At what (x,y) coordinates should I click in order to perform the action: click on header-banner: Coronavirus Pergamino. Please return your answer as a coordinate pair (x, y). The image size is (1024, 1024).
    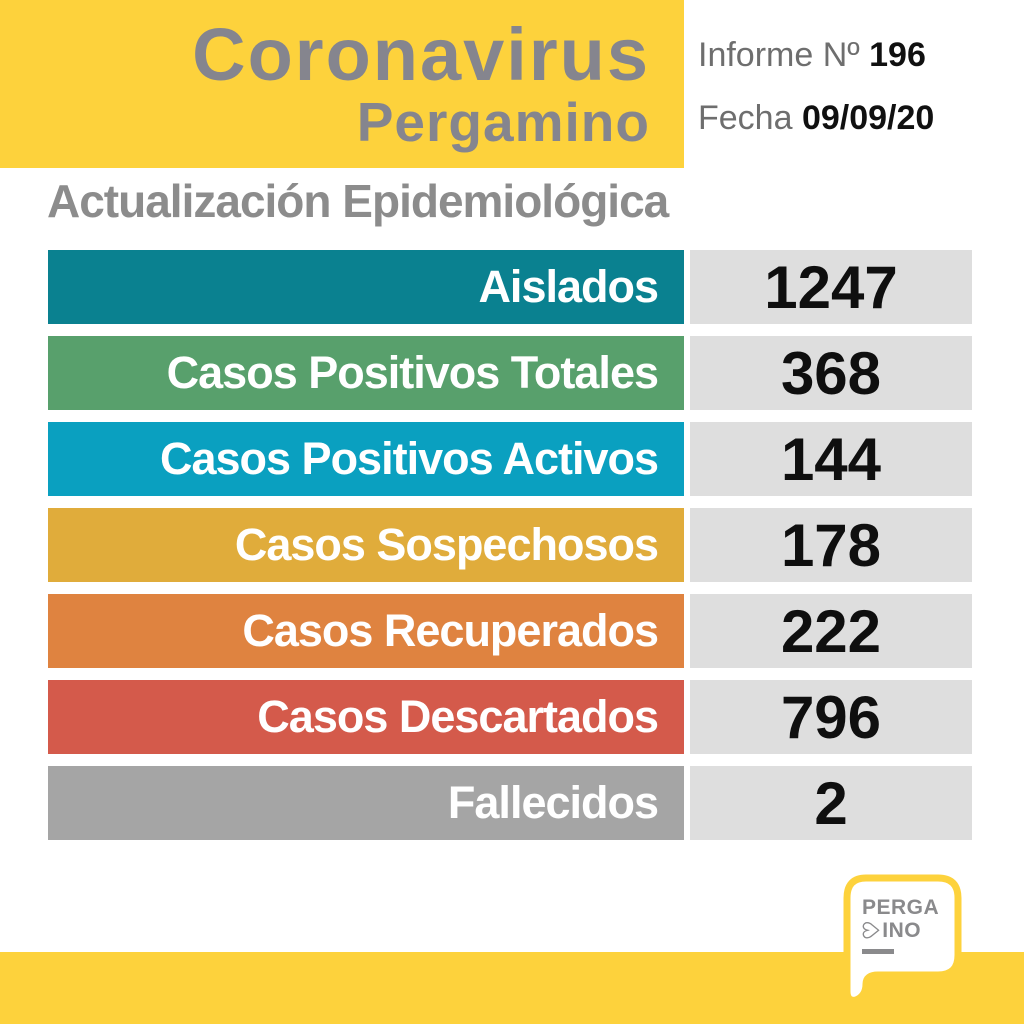
    Looking at the image, I should click on (342, 84).